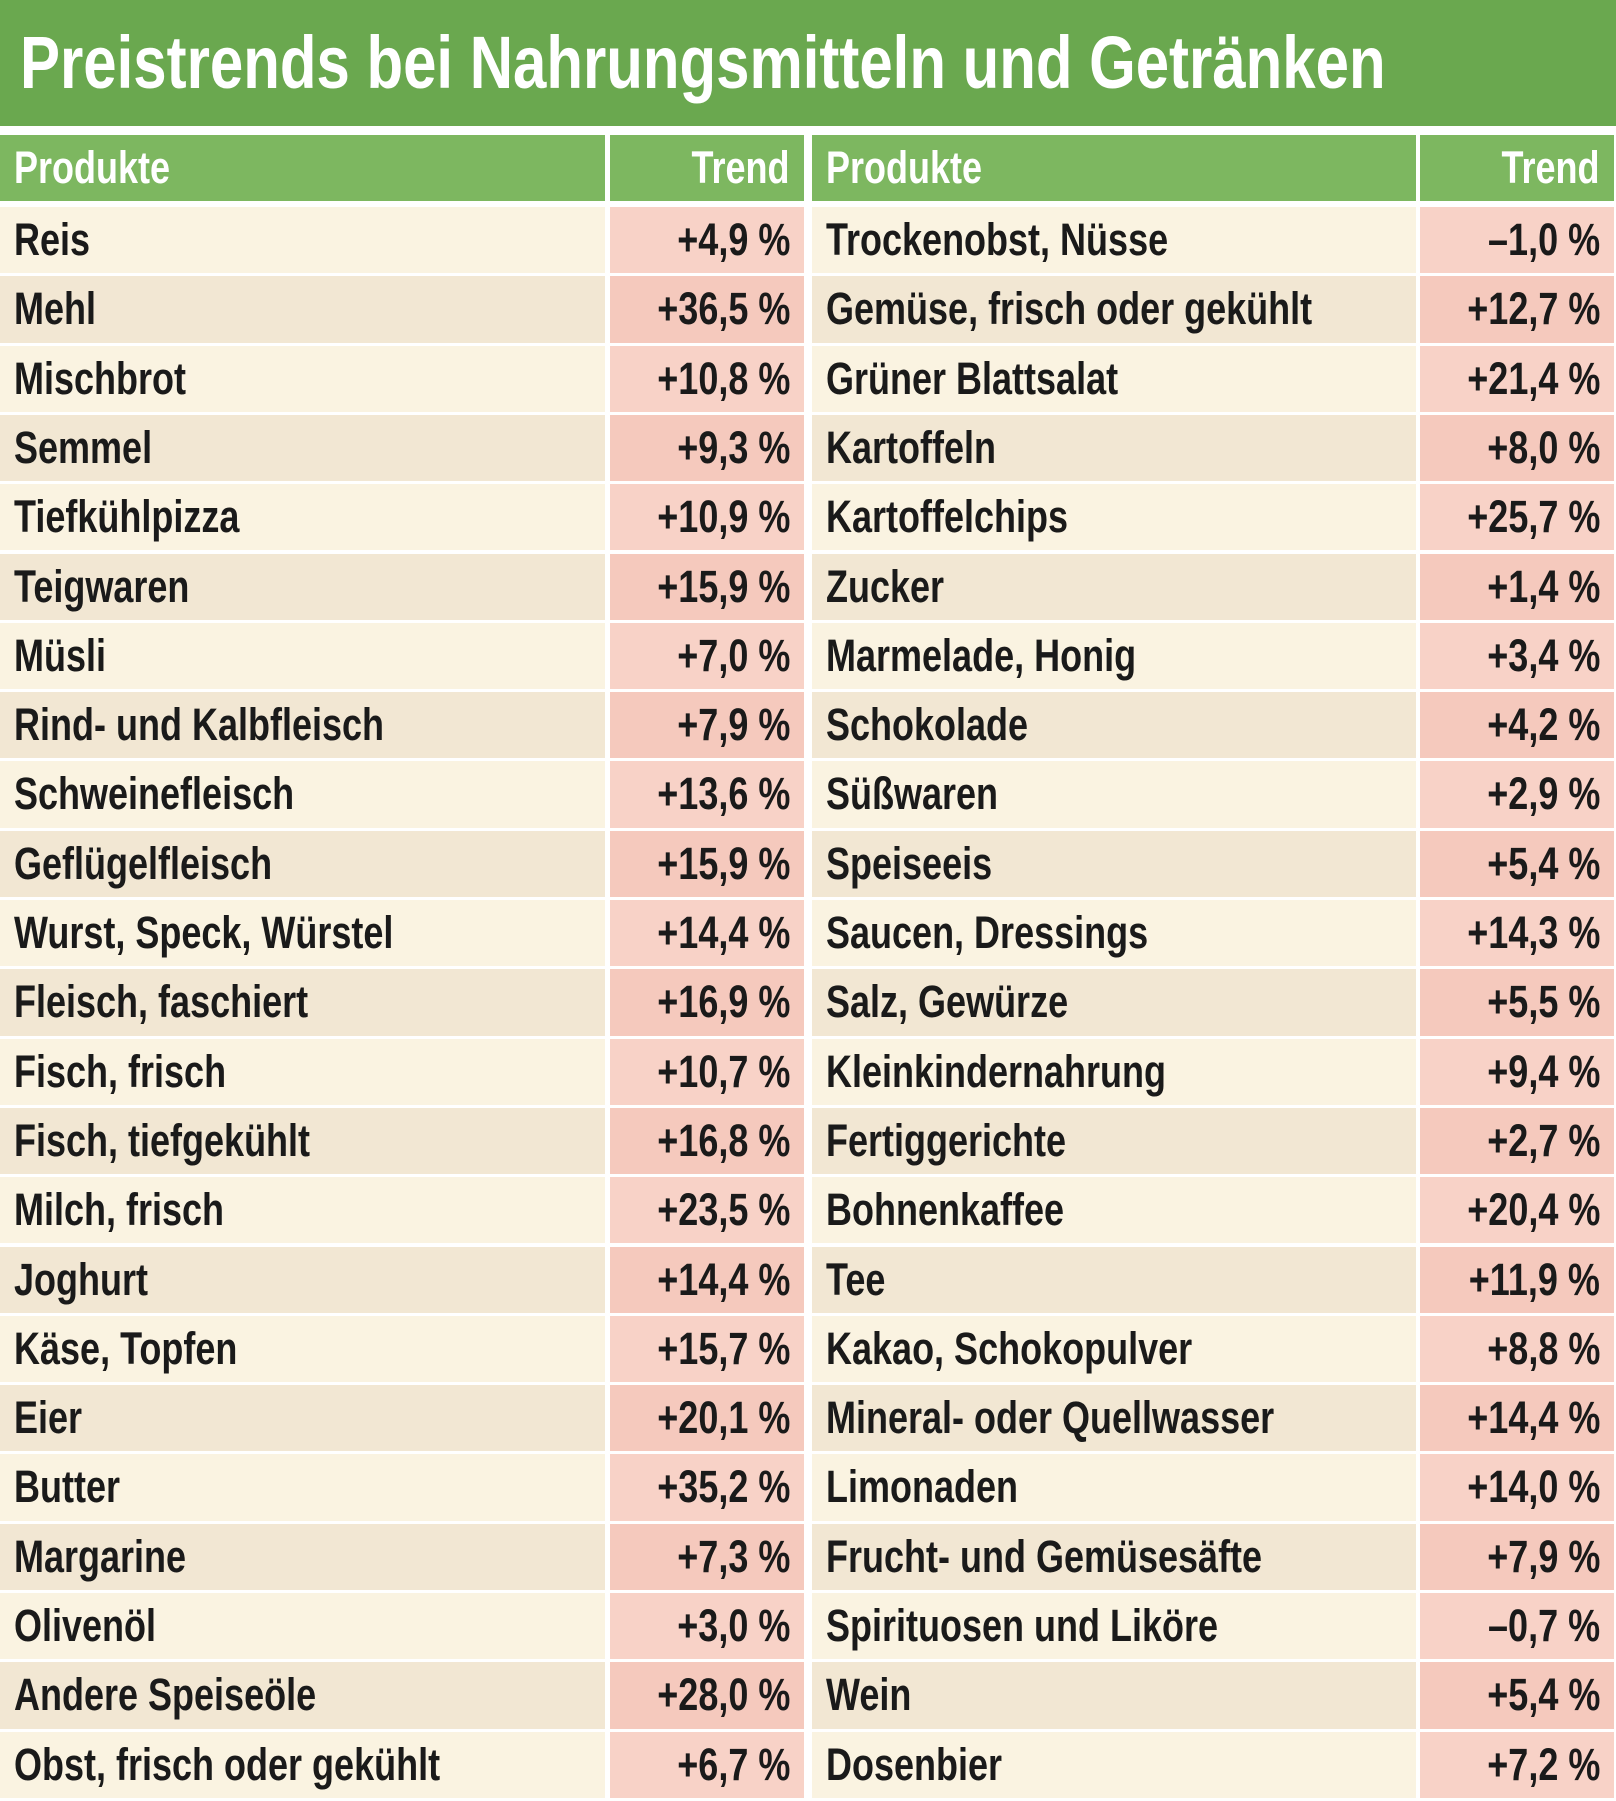 Image resolution: width=1616 pixels, height=1801 pixels. Describe the element at coordinates (1114, 1764) in the screenshot. I see `product-cell: Dosenbier` at that location.